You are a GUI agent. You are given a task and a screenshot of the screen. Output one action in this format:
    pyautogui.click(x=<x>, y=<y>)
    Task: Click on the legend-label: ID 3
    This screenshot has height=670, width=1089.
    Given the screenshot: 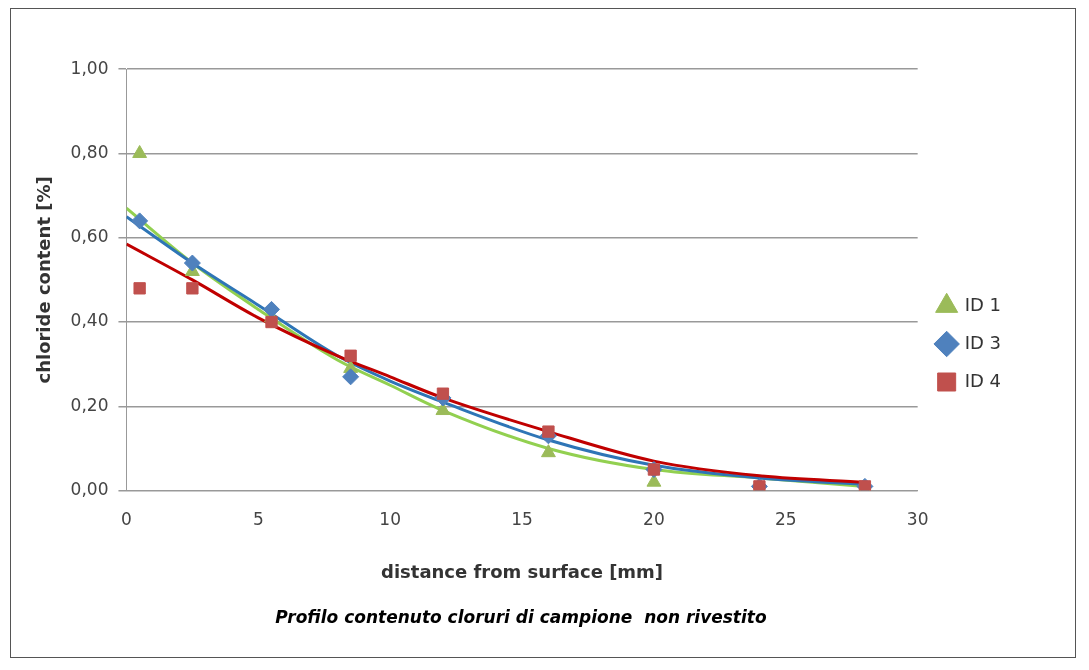 What is the action you would take?
    pyautogui.click(x=982, y=342)
    